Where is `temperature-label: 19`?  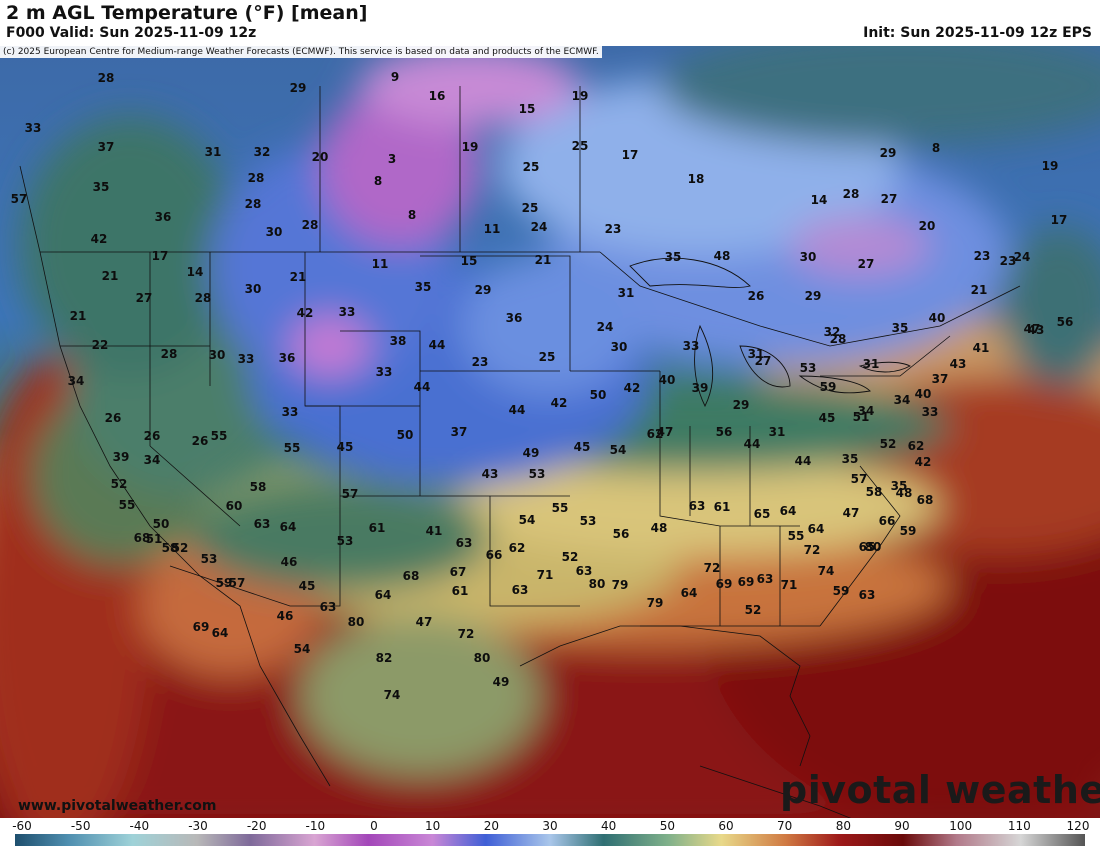
temperature-label: 19 is located at coordinates (1050, 166).